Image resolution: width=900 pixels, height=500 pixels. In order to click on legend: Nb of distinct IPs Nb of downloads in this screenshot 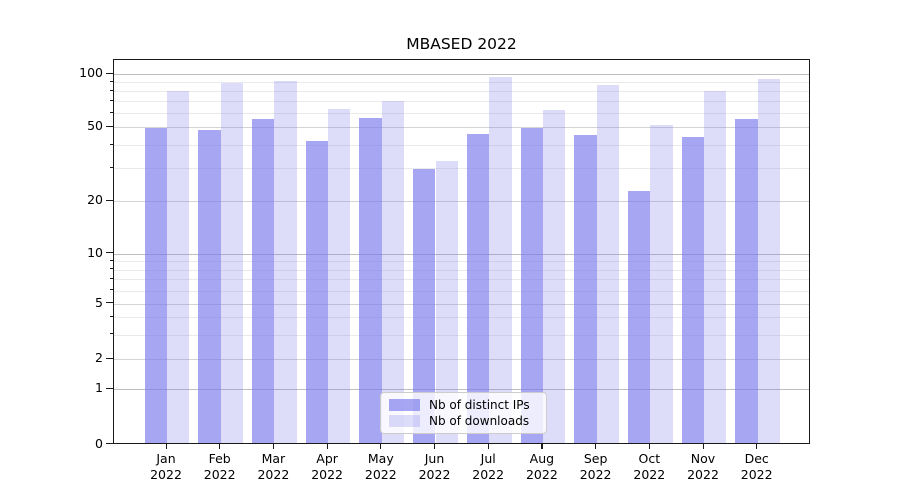, I will do `click(463, 413)`.